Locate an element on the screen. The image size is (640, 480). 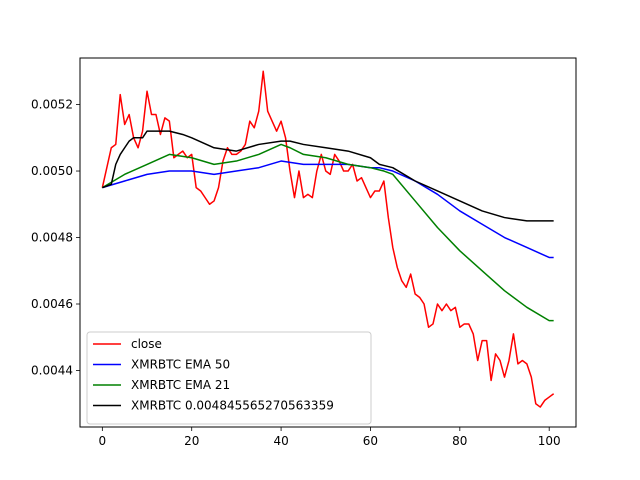
legend-box is located at coordinates (229, 378).